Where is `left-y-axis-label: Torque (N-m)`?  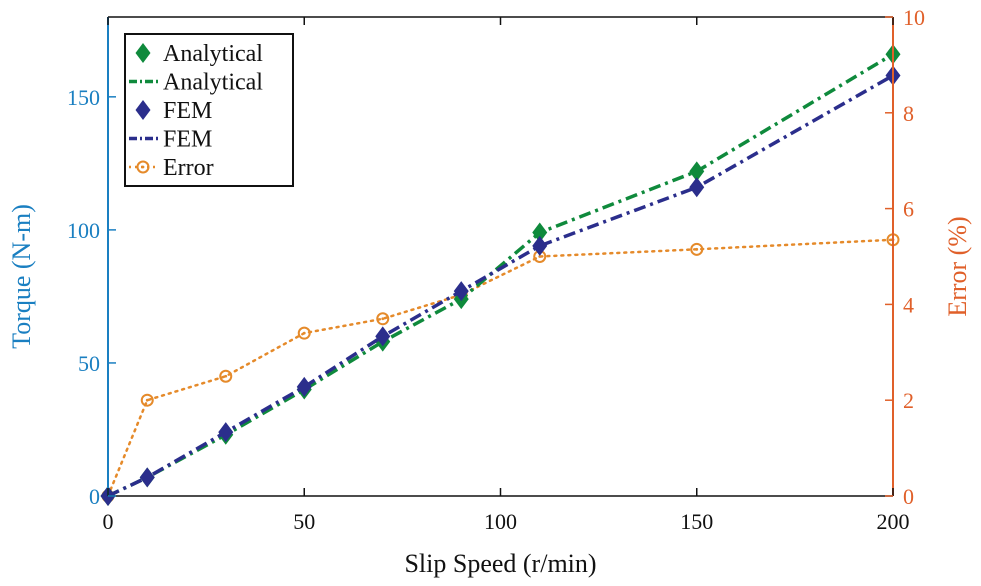 left-y-axis-label: Torque (N-m) is located at coordinates (21, 276).